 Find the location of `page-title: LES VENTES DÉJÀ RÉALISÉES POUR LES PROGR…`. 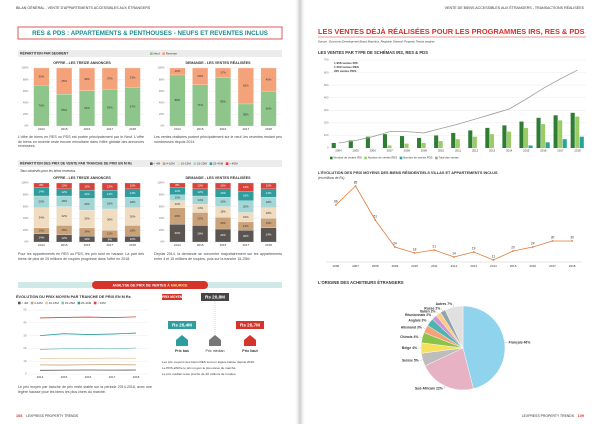

page-title: LES VENTES DÉJÀ RÉALISÉES POUR LES PROGR… is located at coordinates (451, 31).